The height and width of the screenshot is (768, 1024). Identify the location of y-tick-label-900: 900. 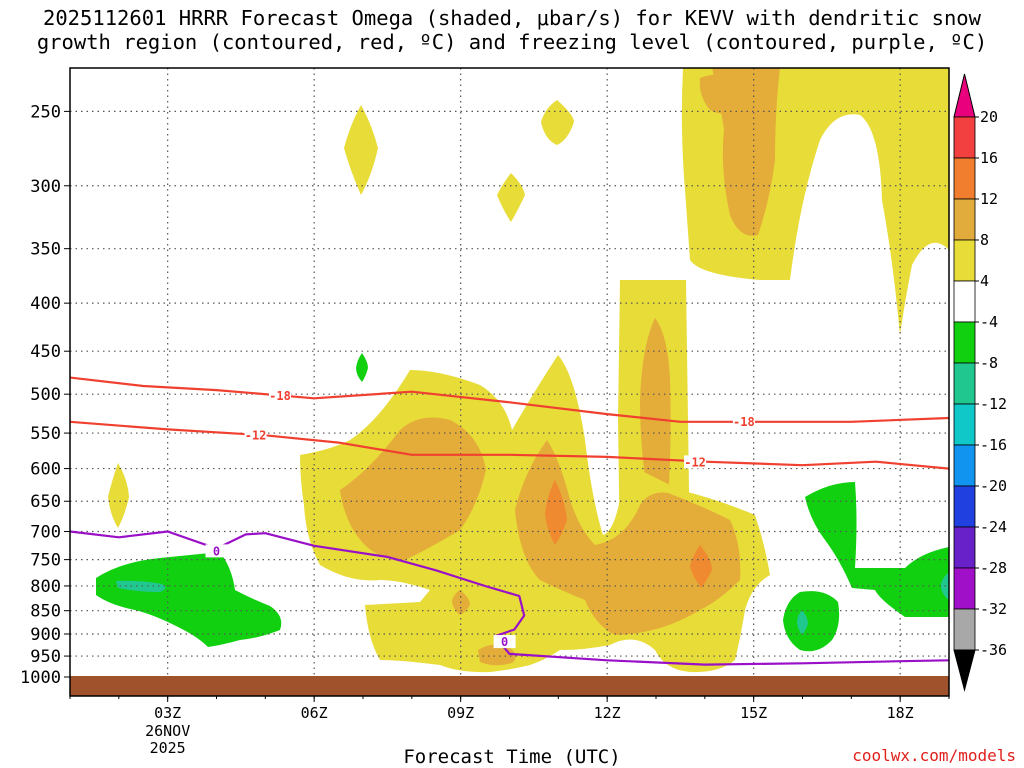
(45, 635).